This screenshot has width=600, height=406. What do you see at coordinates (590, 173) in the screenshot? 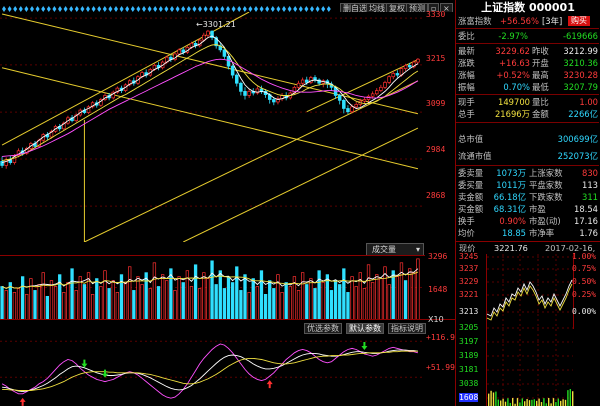
I see `order-value2-0: 830` at bounding box center [590, 173].